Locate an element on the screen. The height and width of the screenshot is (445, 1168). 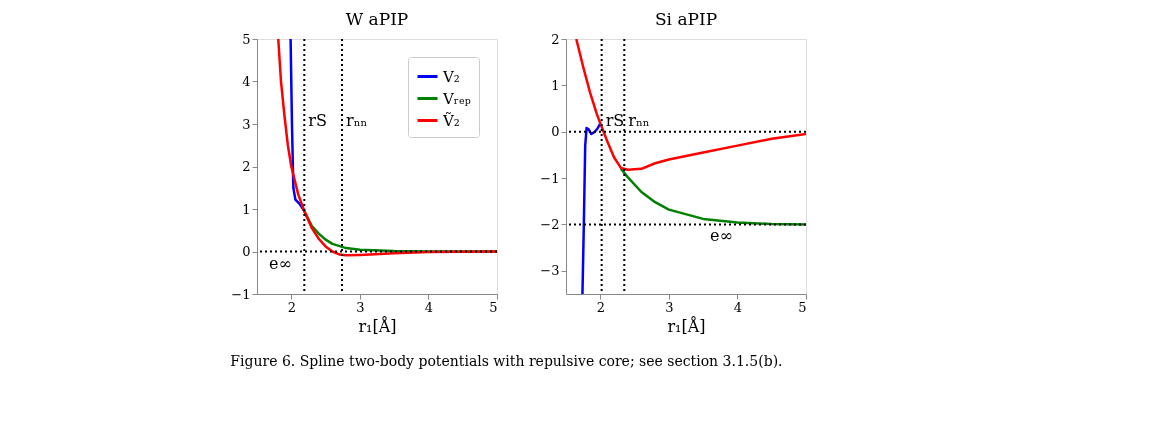
y-tick-label: −3 is located at coordinates (550, 271).